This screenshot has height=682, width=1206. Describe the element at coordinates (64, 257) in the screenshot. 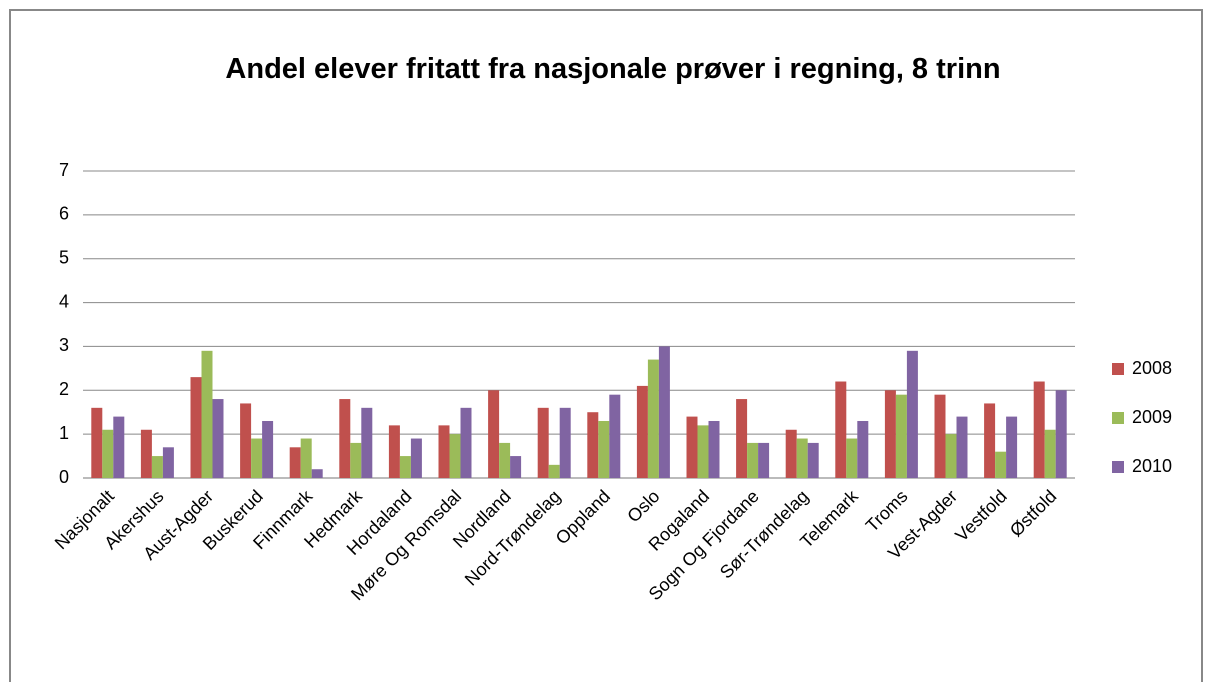

I see `y-tick-label: 5` at that location.